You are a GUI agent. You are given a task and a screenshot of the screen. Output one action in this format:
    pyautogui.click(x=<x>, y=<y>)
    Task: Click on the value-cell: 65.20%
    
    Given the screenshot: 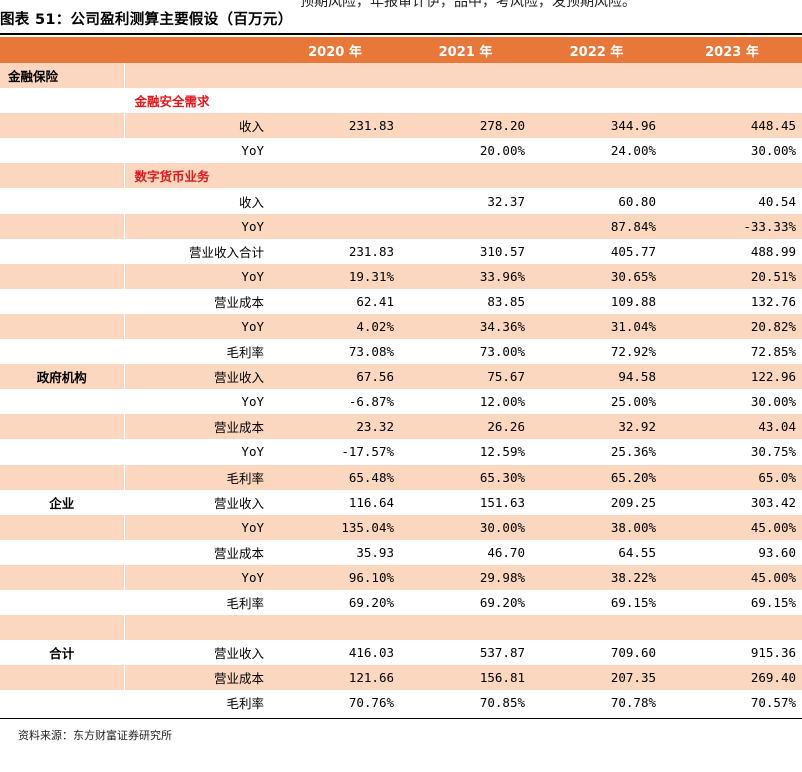 What is the action you would take?
    pyautogui.click(x=596, y=477)
    